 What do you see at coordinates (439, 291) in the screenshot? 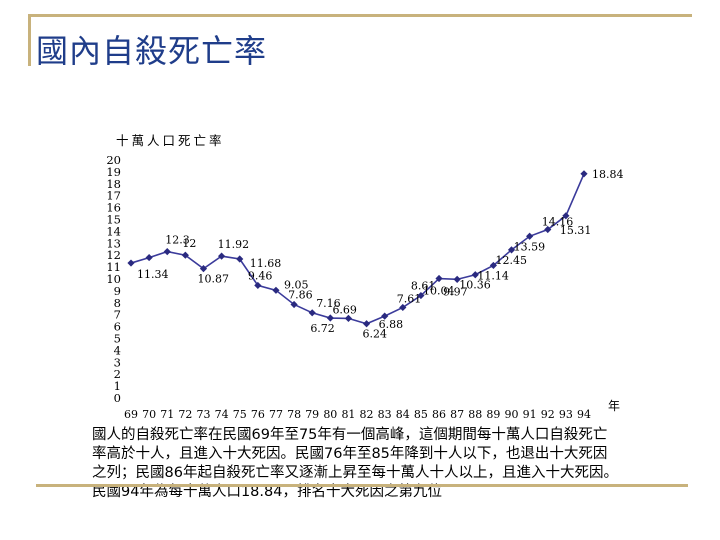
I see `data-label: 10.04` at bounding box center [439, 291].